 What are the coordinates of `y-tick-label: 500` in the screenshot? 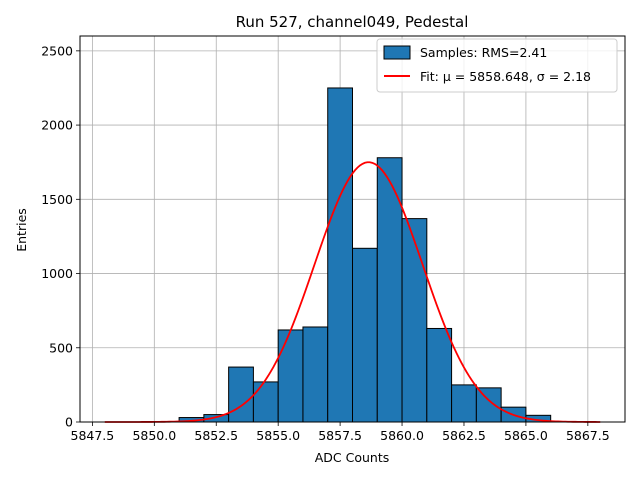 It's located at (61, 347).